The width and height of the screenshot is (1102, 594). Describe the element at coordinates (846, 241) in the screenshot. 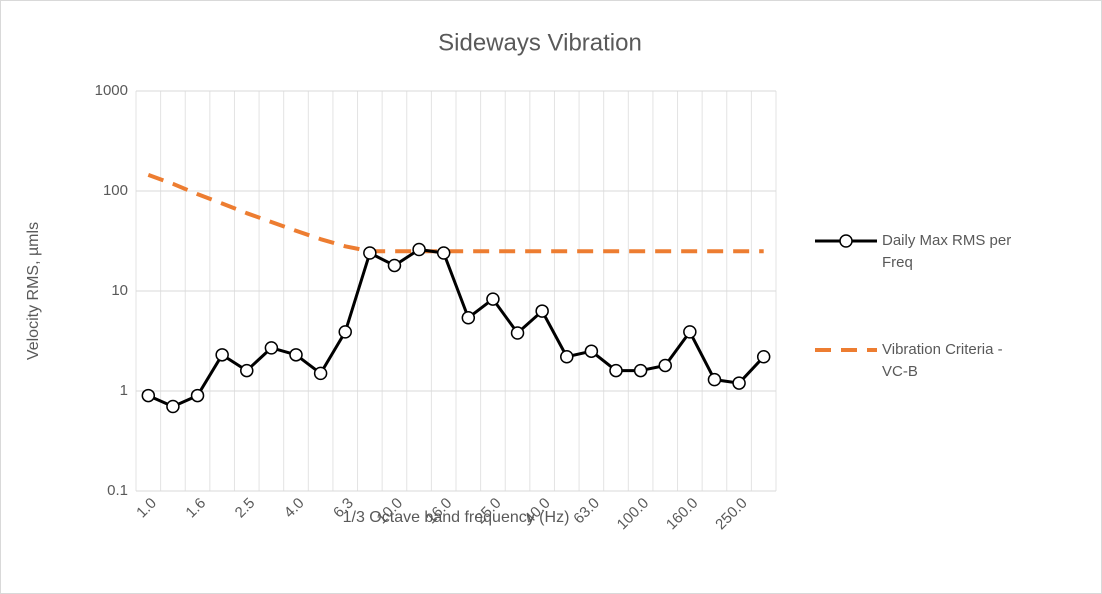

I see `legend-marker` at that location.